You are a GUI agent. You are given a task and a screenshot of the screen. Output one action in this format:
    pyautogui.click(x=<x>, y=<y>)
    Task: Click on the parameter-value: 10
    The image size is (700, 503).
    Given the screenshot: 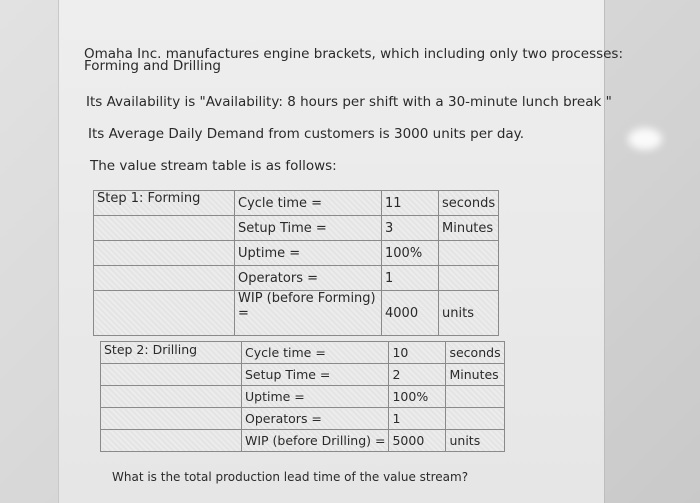 What is the action you would take?
    pyautogui.click(x=417, y=352)
    